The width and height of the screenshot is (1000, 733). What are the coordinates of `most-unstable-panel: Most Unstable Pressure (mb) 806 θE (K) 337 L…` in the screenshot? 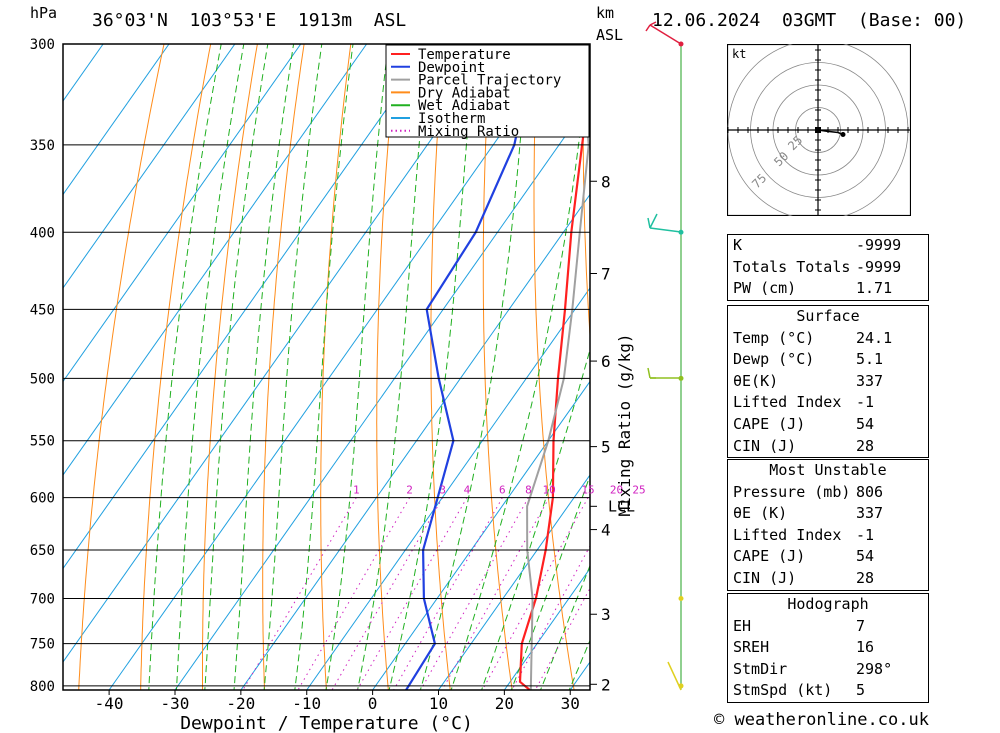 It's located at (828, 525).